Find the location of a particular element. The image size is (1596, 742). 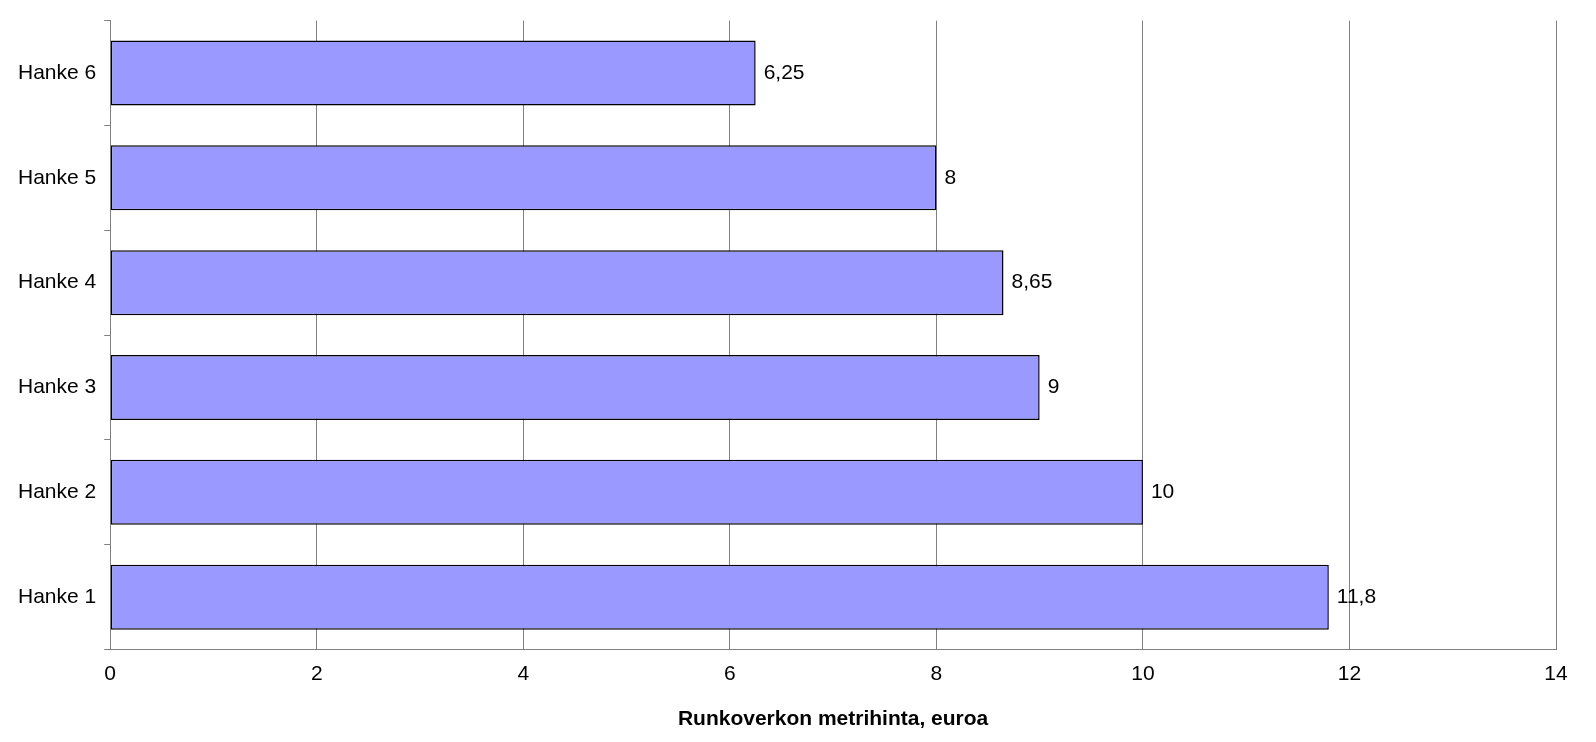

x-tick-label: 10 is located at coordinates (1143, 672).